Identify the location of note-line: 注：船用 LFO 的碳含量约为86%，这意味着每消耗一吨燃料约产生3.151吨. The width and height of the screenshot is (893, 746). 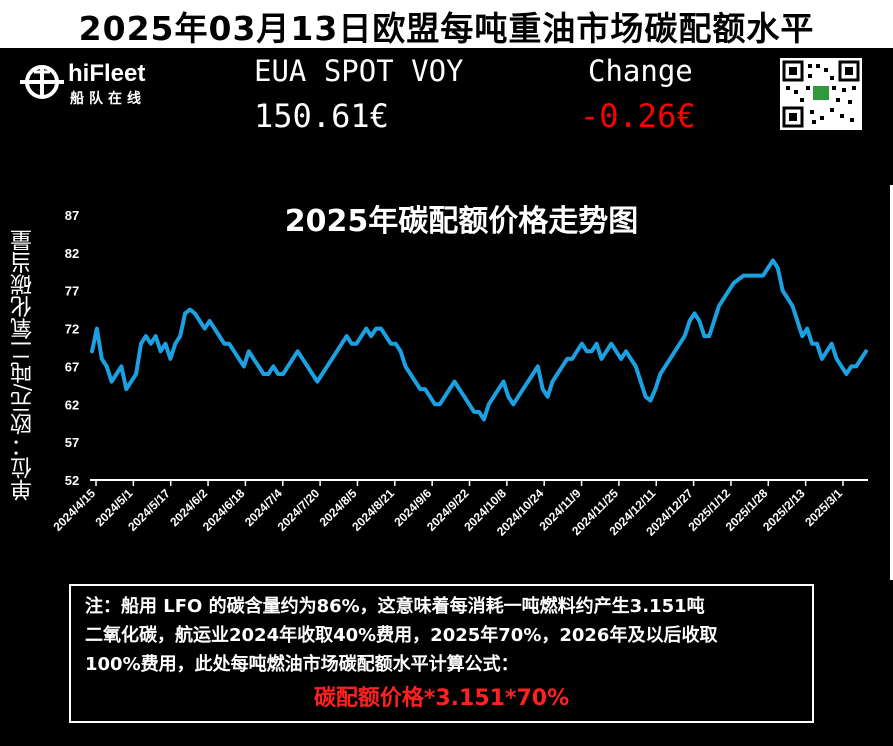
(395, 606).